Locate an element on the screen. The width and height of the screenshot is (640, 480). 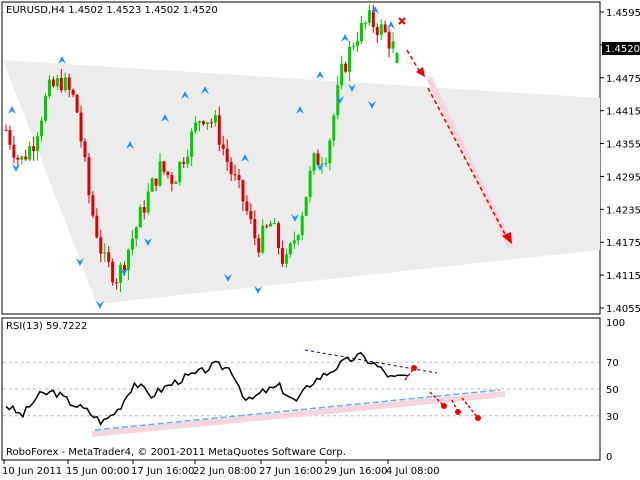
rsi-trend-shadow is located at coordinates (298, 414).